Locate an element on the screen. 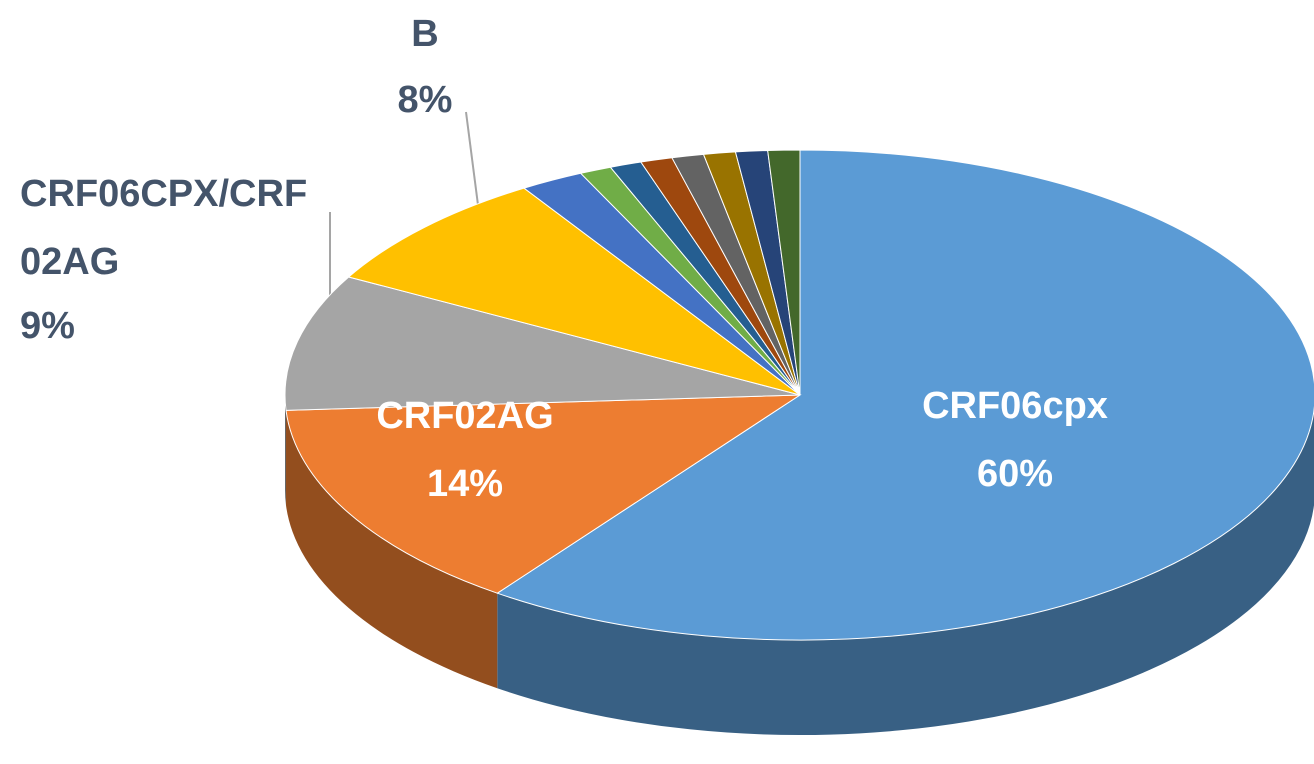  slice-label: CRF06CPX/CRF02AG is located at coordinates (164, 228).